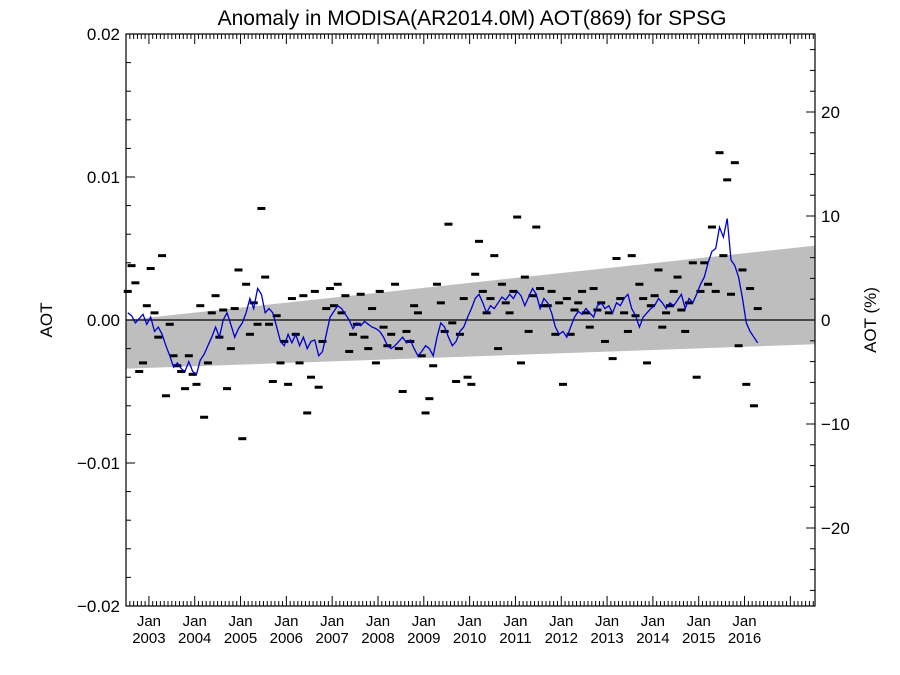  I want to click on y-axis-label: AOT, so click(46, 320).